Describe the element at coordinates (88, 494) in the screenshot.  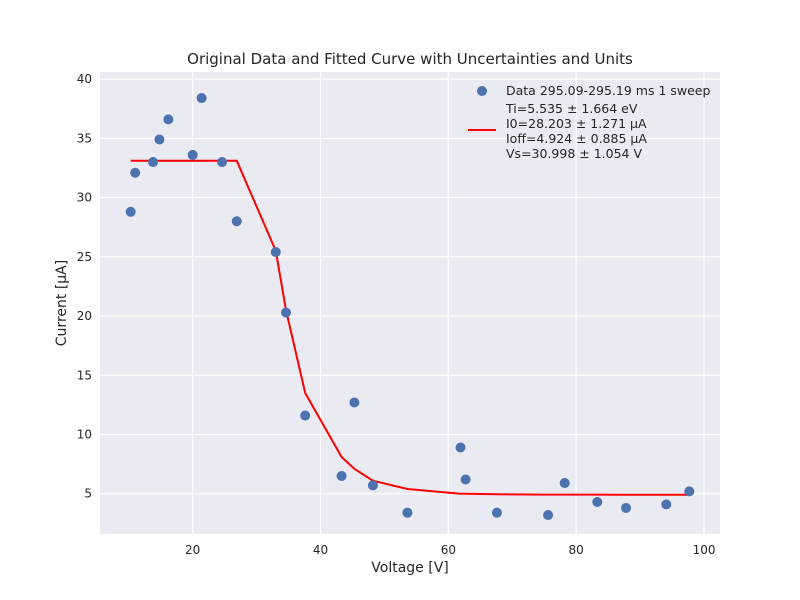
I see `y-tick-label: 5` at that location.